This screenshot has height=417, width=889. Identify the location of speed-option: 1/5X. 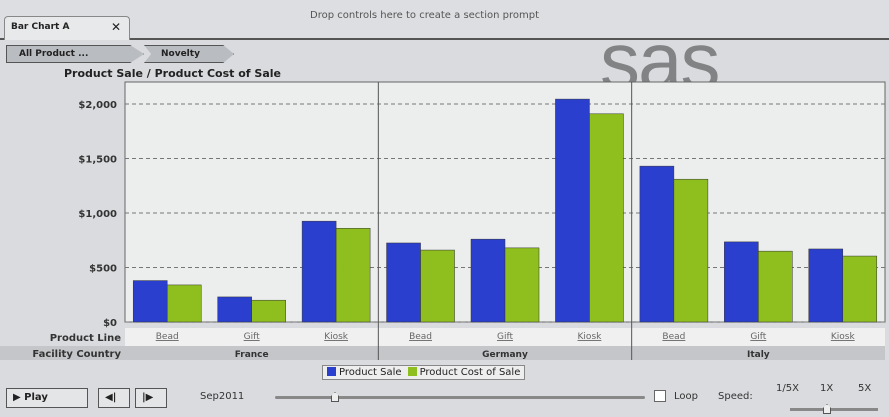
(787, 388).